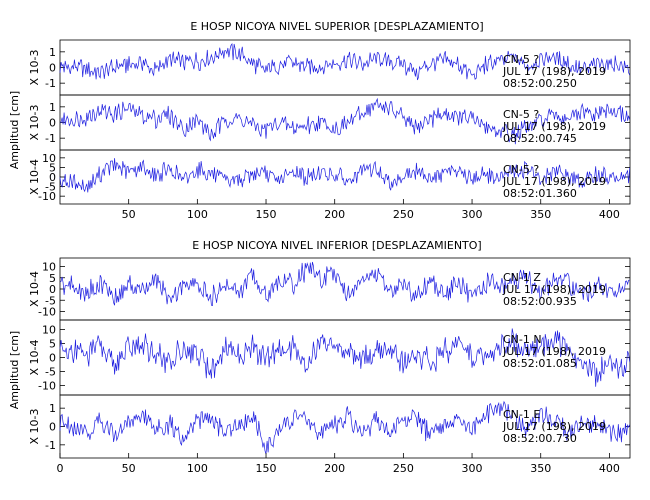 Image resolution: width=650 pixels, height=500 pixels. Describe the element at coordinates (540, 138) in the screenshot. I see `trace-info-text: 08:52:00.745` at that location.